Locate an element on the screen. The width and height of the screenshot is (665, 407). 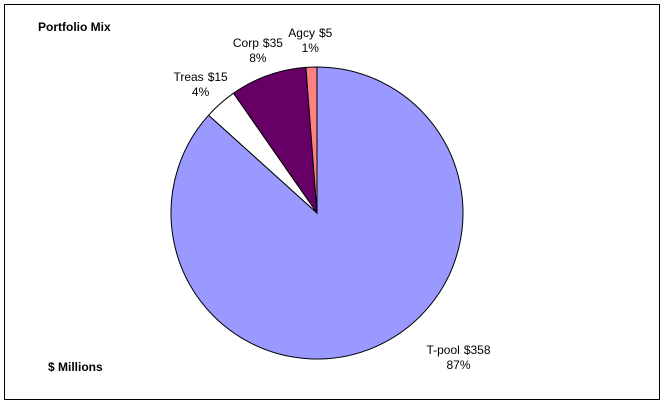
pie-slice is located at coordinates (311, 140).